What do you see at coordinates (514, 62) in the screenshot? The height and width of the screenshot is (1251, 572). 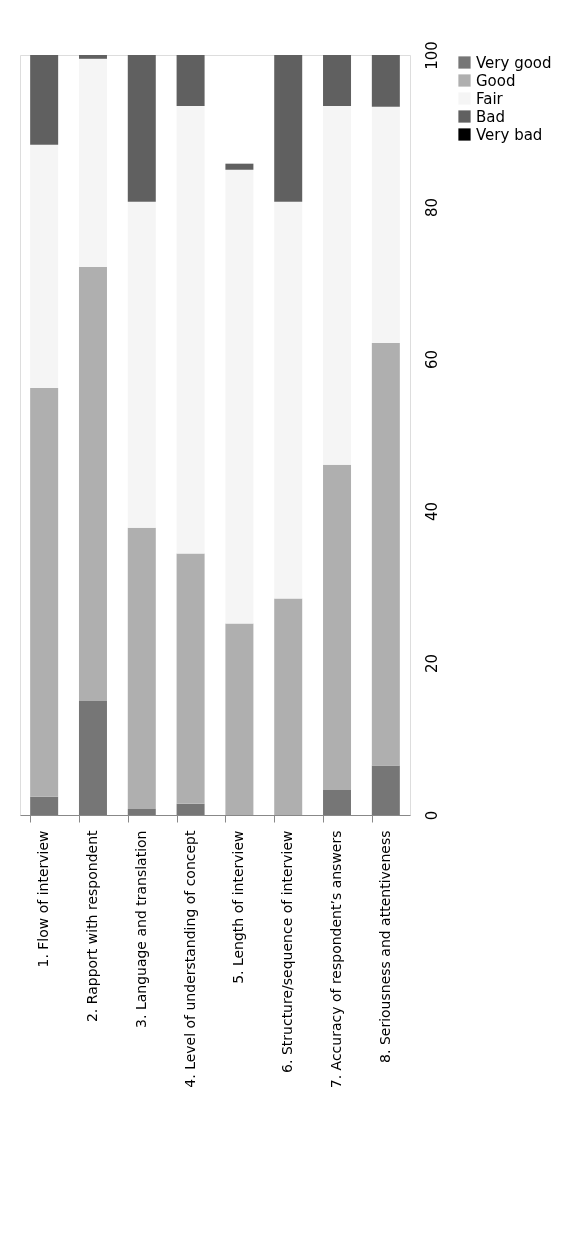 I see `legend-label: Very good` at bounding box center [514, 62].